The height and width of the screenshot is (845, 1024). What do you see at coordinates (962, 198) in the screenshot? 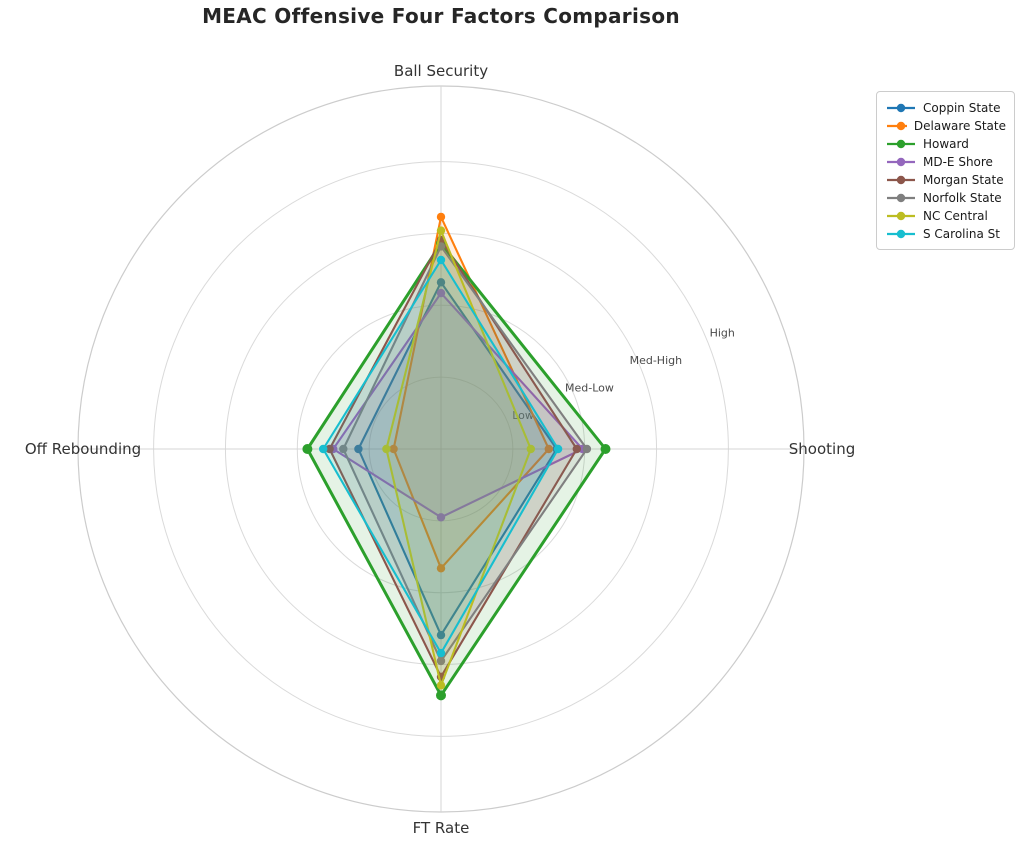
I see `legend-label: Norfolk State` at bounding box center [962, 198].